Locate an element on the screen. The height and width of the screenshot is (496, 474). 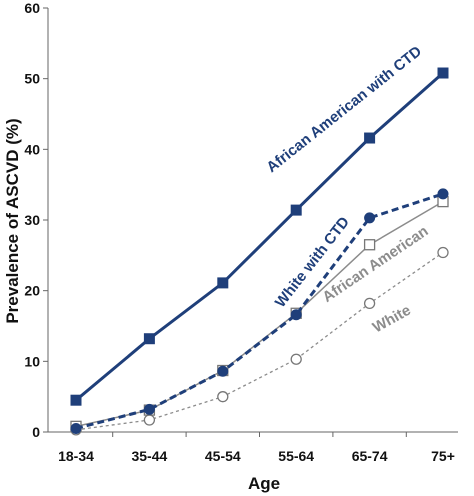
x-tick-label: 75+ is located at coordinates (443, 456).